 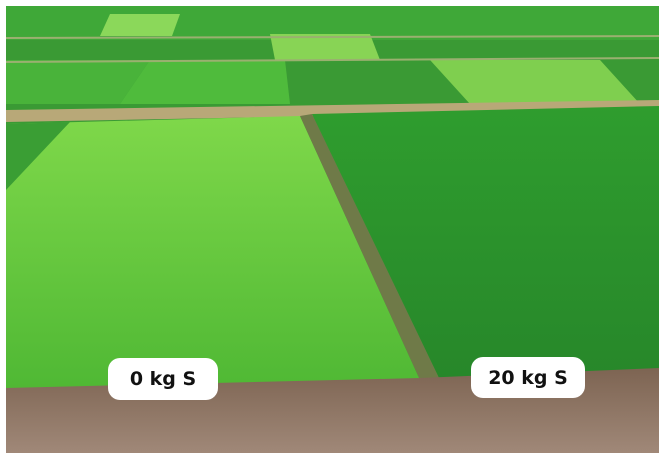 I want to click on label: 0 kg S, so click(x=163, y=379).